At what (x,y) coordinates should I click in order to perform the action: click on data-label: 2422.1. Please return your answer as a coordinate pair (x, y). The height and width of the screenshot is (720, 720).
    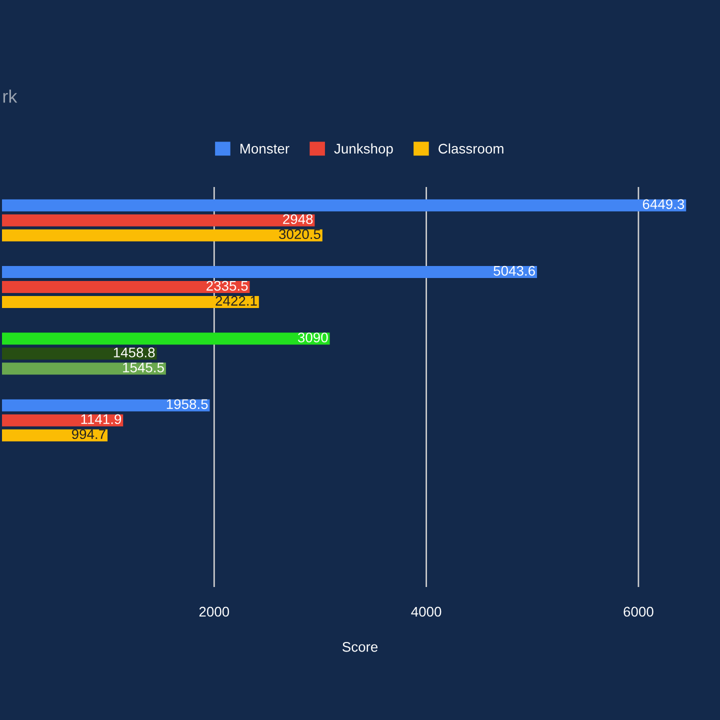
    Looking at the image, I should click on (236, 301).